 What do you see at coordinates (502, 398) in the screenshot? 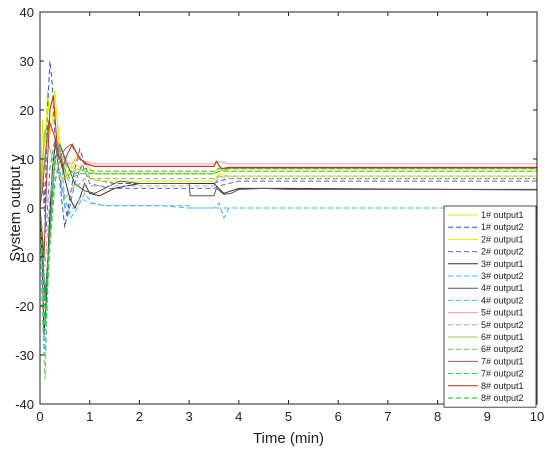
I see `legend-label-16: 8# output2` at bounding box center [502, 398].